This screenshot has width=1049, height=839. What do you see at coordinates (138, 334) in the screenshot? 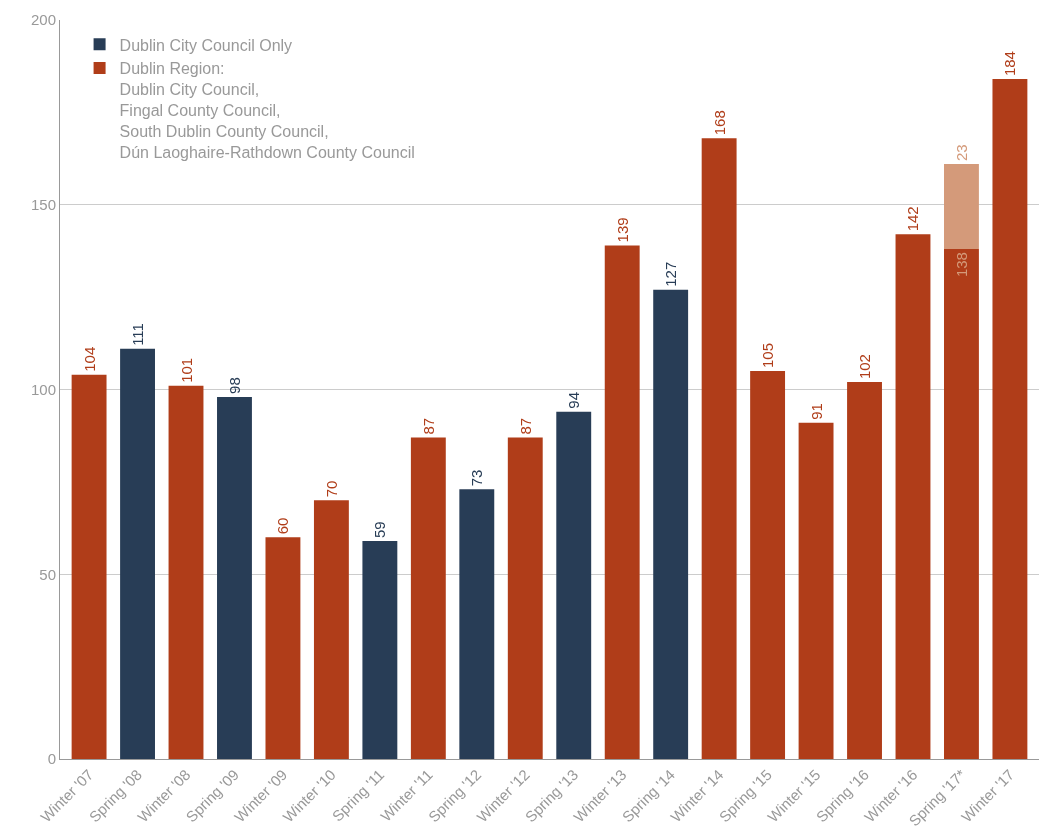
I see `data-label: 111` at bounding box center [138, 334].